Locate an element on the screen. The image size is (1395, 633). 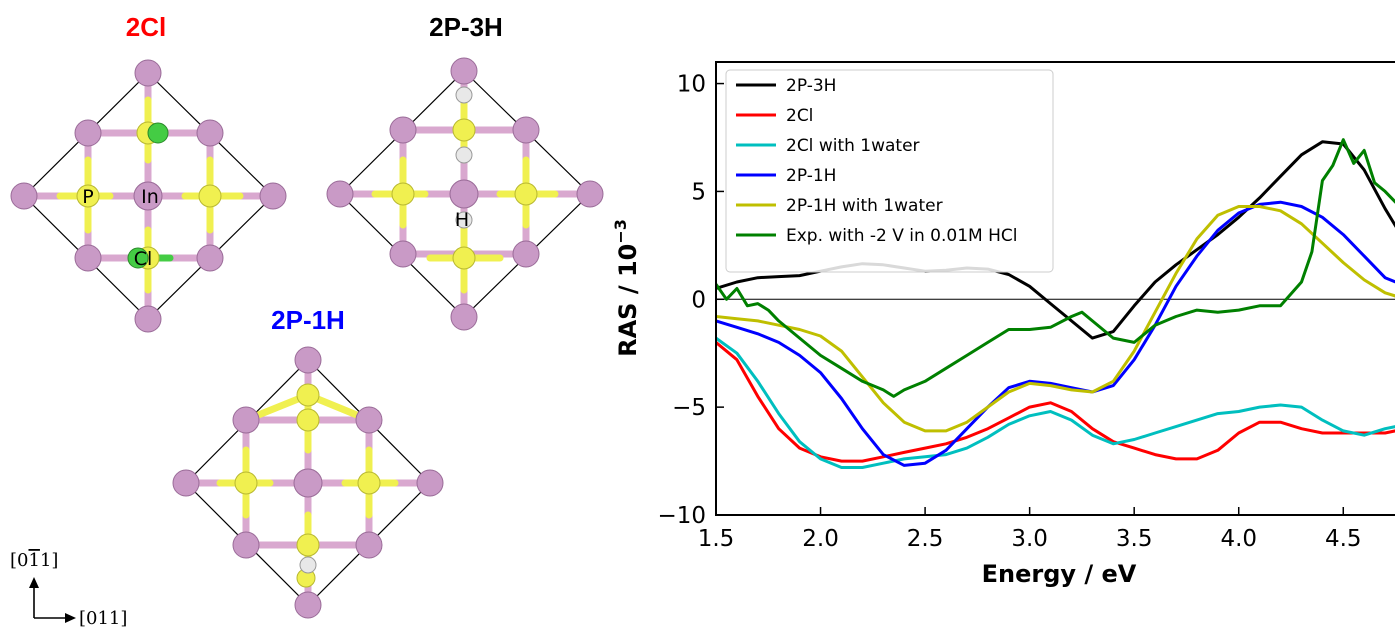
atom-label-in: In is located at coordinates (150, 197).